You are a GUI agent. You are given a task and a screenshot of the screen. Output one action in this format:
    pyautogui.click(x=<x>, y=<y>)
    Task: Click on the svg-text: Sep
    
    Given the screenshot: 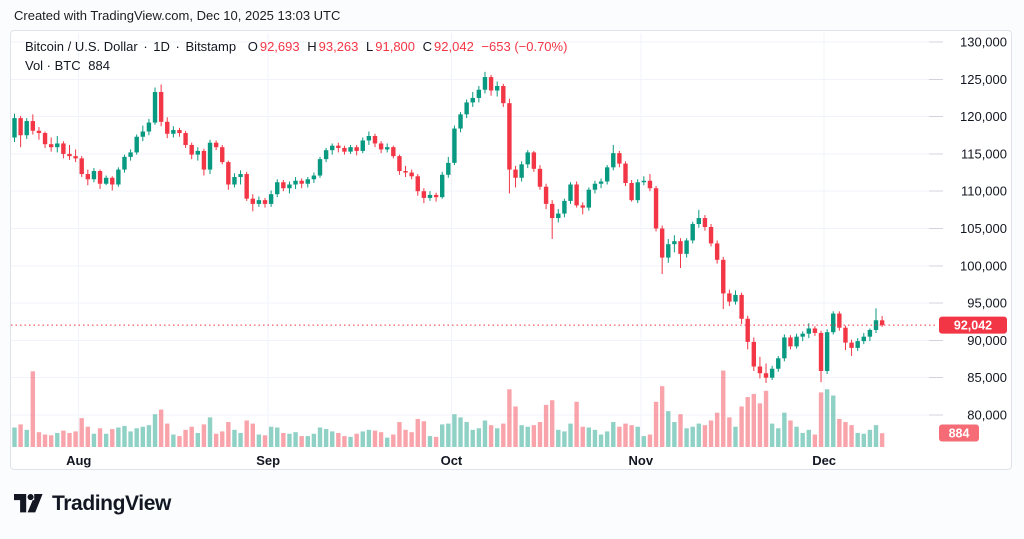 What is the action you would take?
    pyautogui.click(x=268, y=460)
    